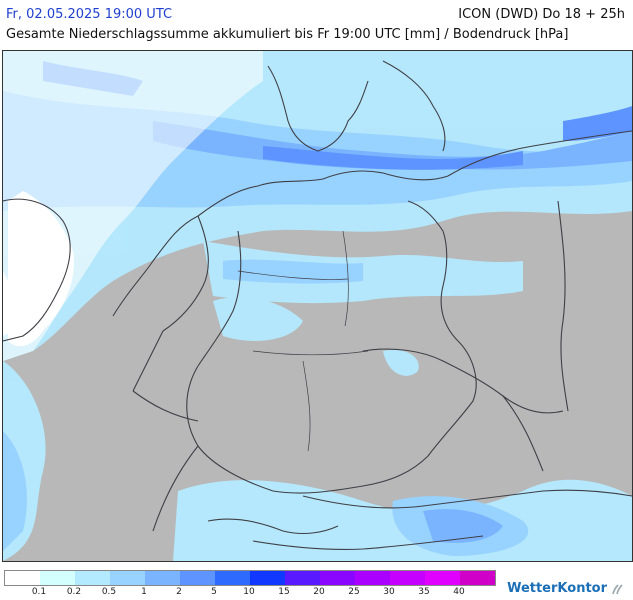 Image resolution: width=633 pixels, height=600 pixels. I want to click on legend-tick-label: 10, so click(249, 592).